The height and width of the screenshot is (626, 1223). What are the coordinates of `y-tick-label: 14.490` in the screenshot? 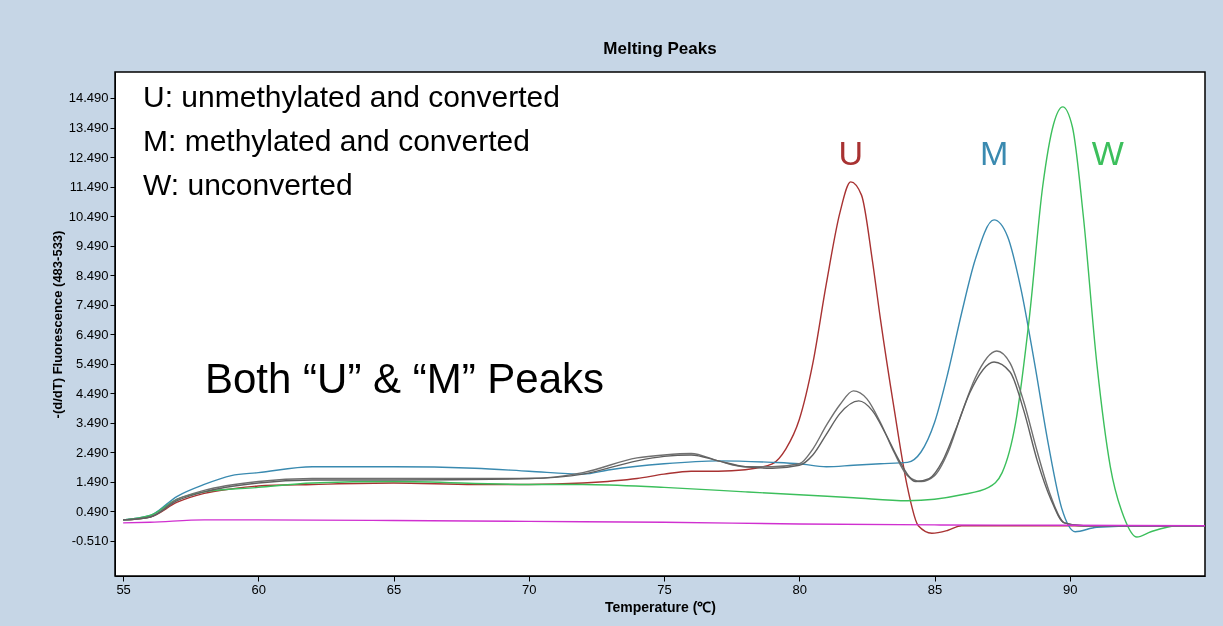 It's located at (88, 98).